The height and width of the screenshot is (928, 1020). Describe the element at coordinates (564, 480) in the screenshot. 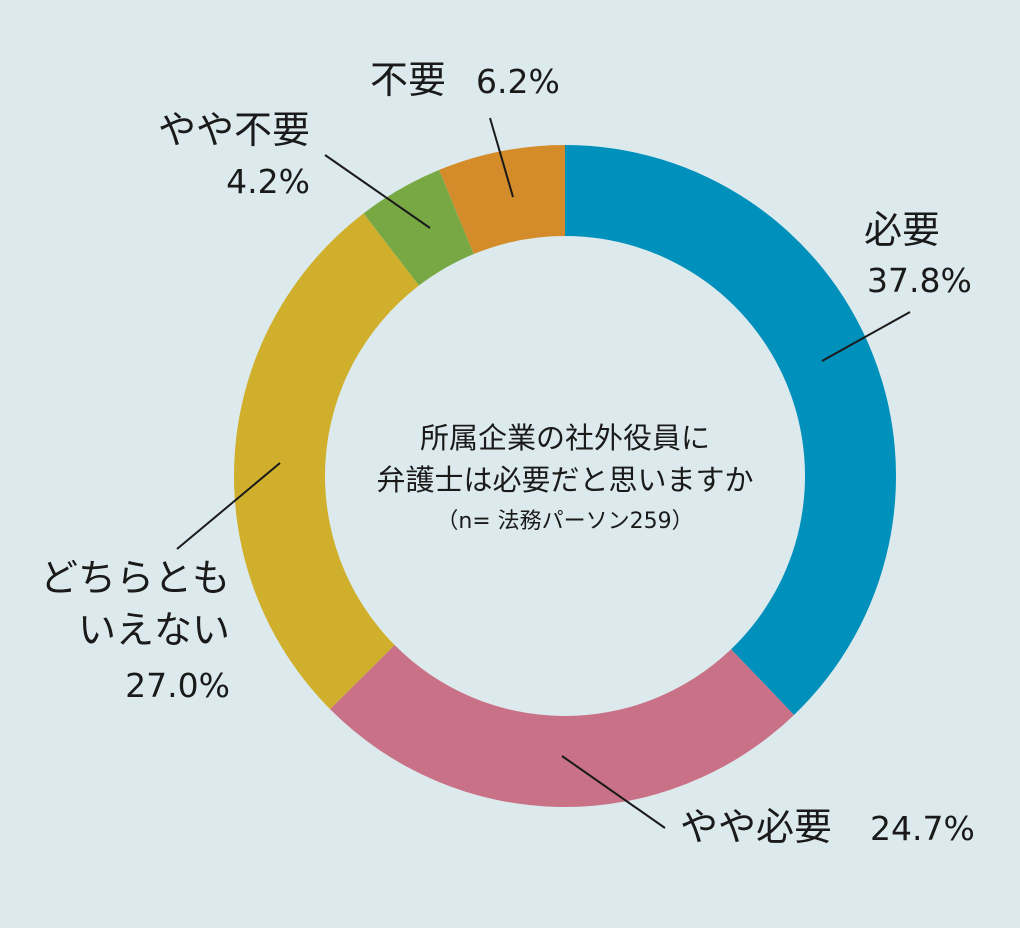

I see `center-title-line-2: 弁護士は必要だと思いますか` at that location.